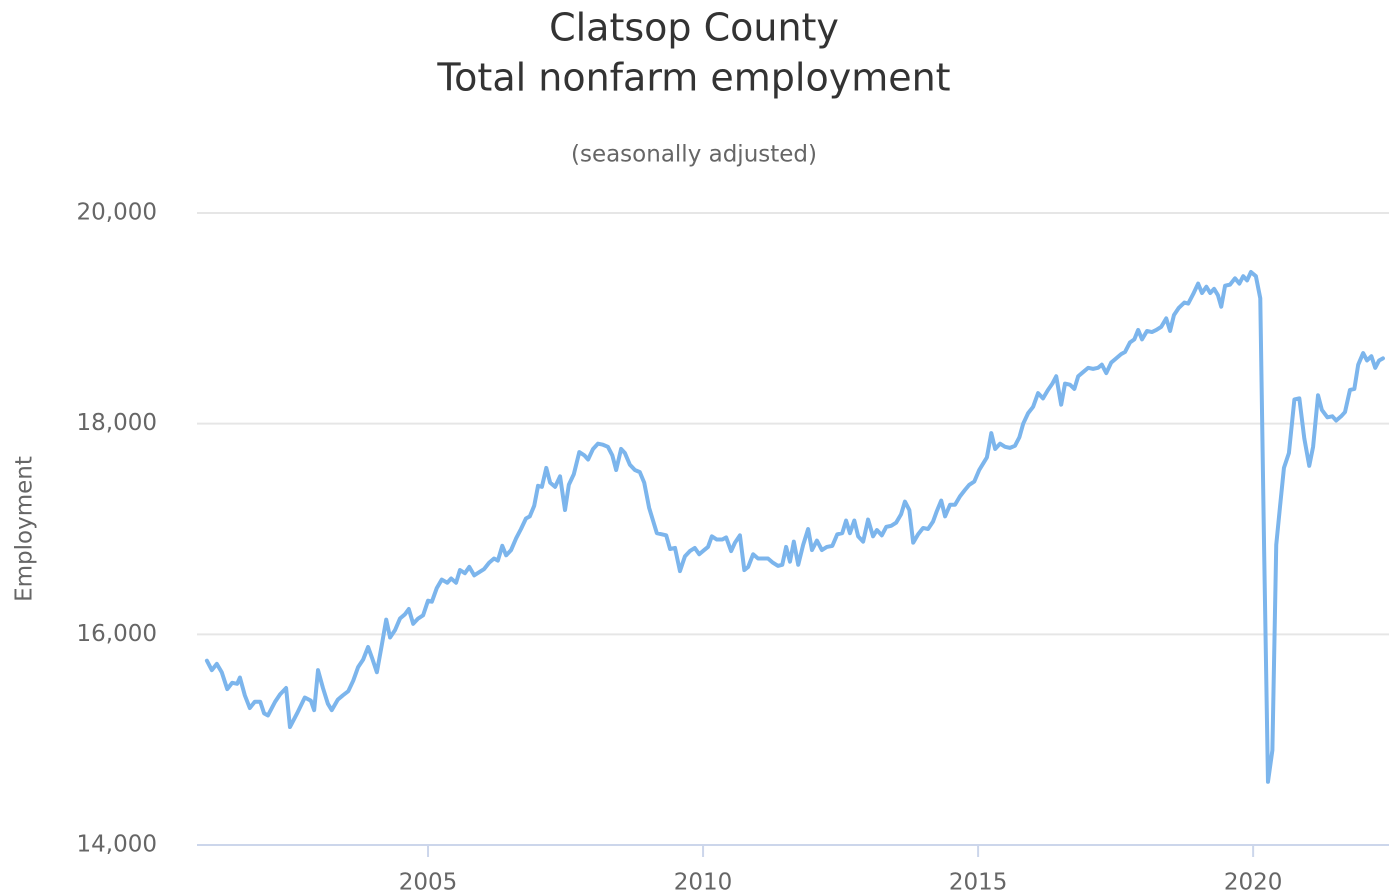 Image resolution: width=1389 pixels, height=896 pixels. Describe the element at coordinates (694, 28) in the screenshot. I see `chart-title: Clatsop County` at that location.